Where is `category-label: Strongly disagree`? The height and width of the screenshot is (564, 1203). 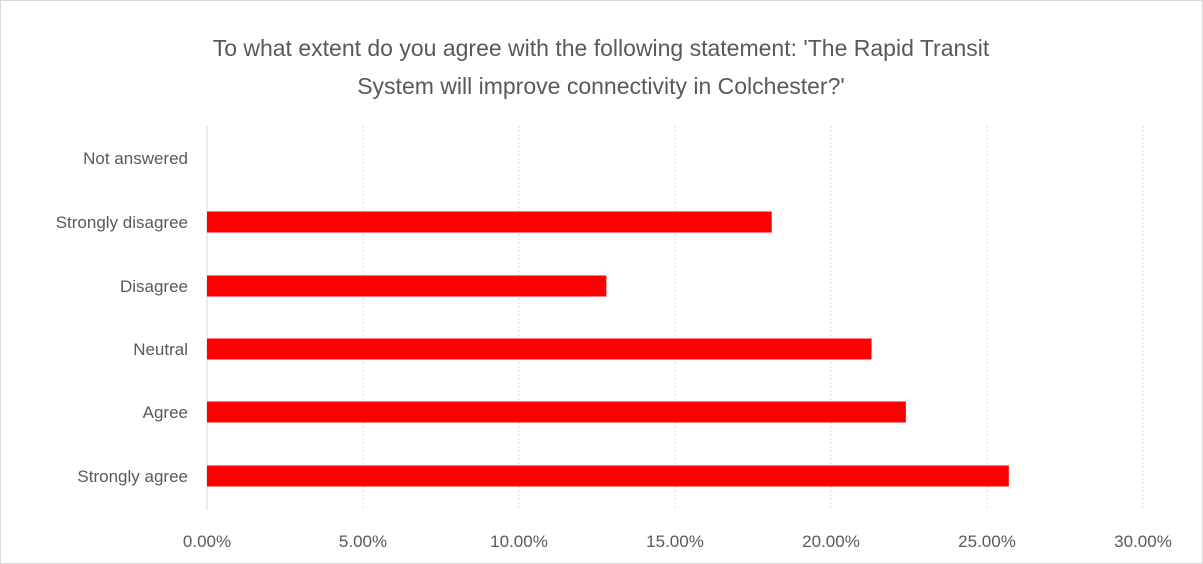 category-label: Strongly disagree is located at coordinates (122, 222).